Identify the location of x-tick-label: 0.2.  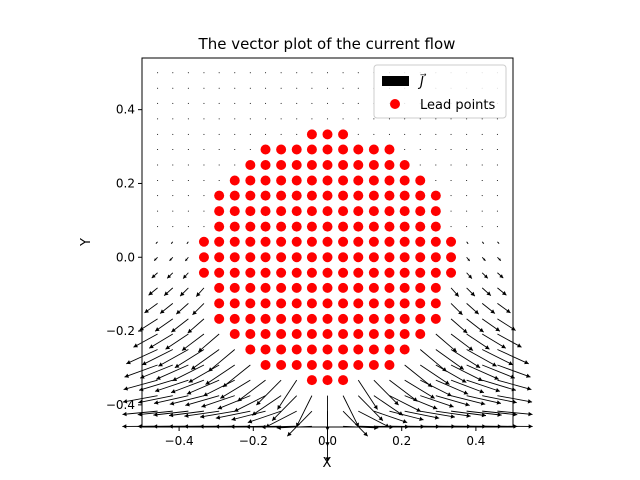
(401, 441).